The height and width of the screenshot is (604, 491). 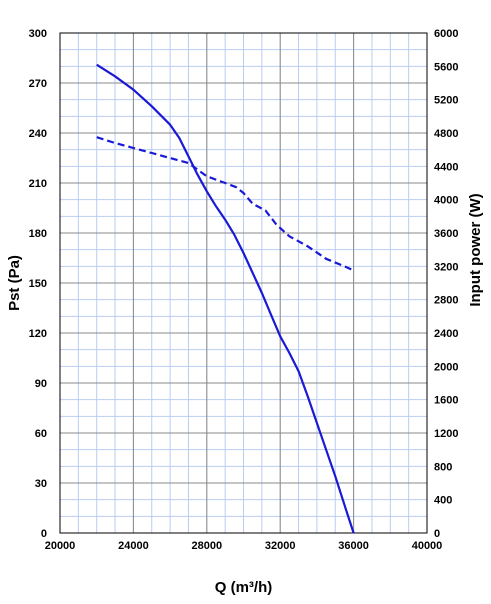 What do you see at coordinates (446, 201) in the screenshot?
I see `y2-tick-label: 4000` at bounding box center [446, 201].